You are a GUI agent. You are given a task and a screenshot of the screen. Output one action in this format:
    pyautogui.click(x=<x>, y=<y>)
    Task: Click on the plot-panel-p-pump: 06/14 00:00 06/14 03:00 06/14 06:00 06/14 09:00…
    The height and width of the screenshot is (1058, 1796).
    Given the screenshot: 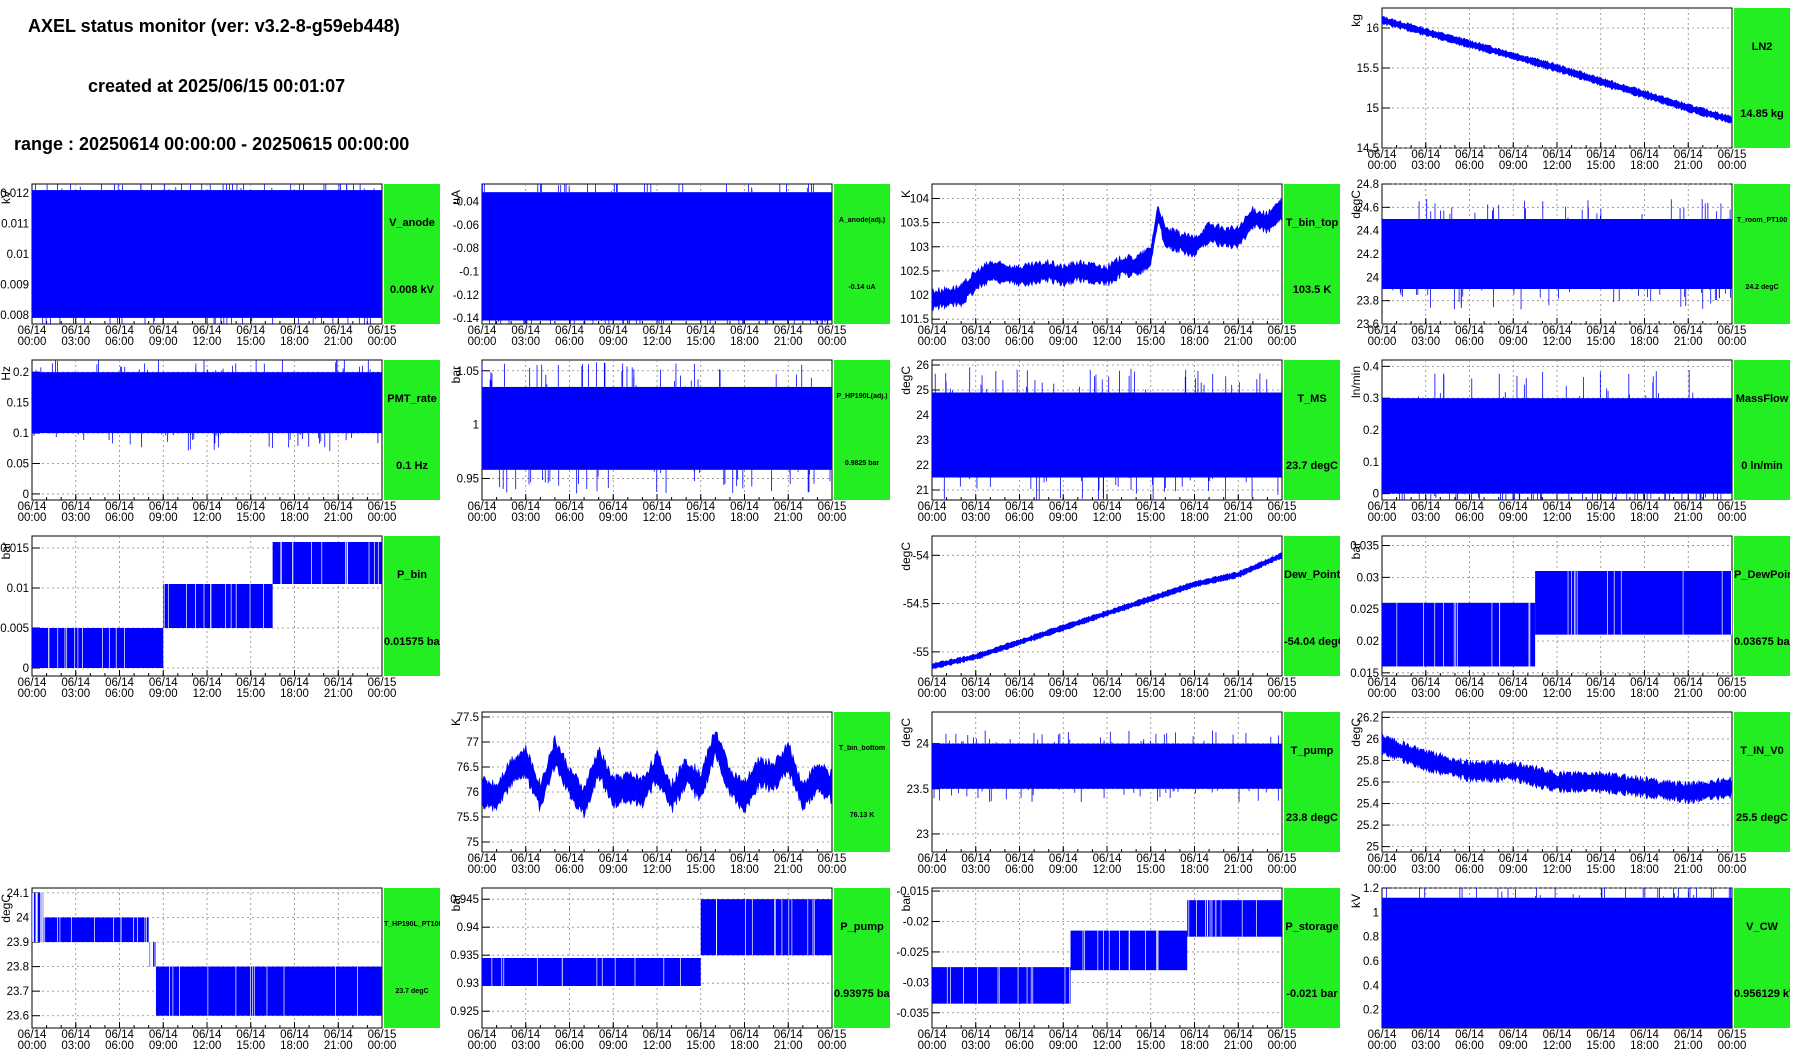 What is the action you would take?
    pyautogui.click(x=672, y=968)
    